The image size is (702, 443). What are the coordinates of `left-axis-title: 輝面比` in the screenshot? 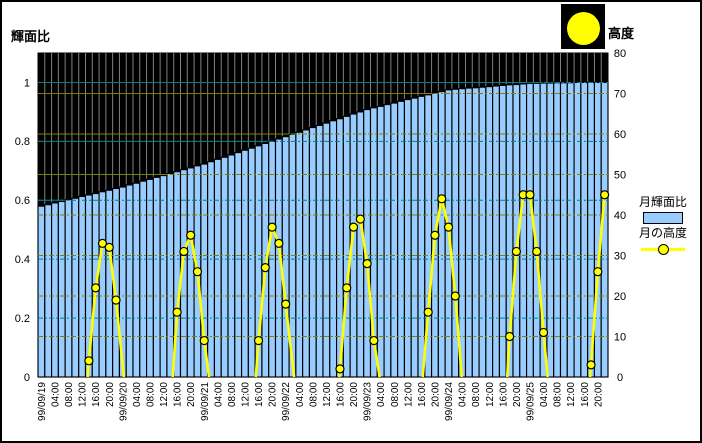 It's located at (31, 36).